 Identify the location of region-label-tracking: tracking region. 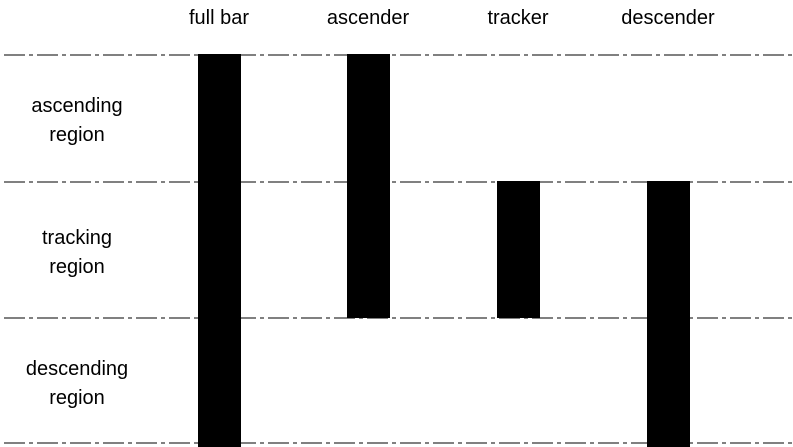
(77, 253).